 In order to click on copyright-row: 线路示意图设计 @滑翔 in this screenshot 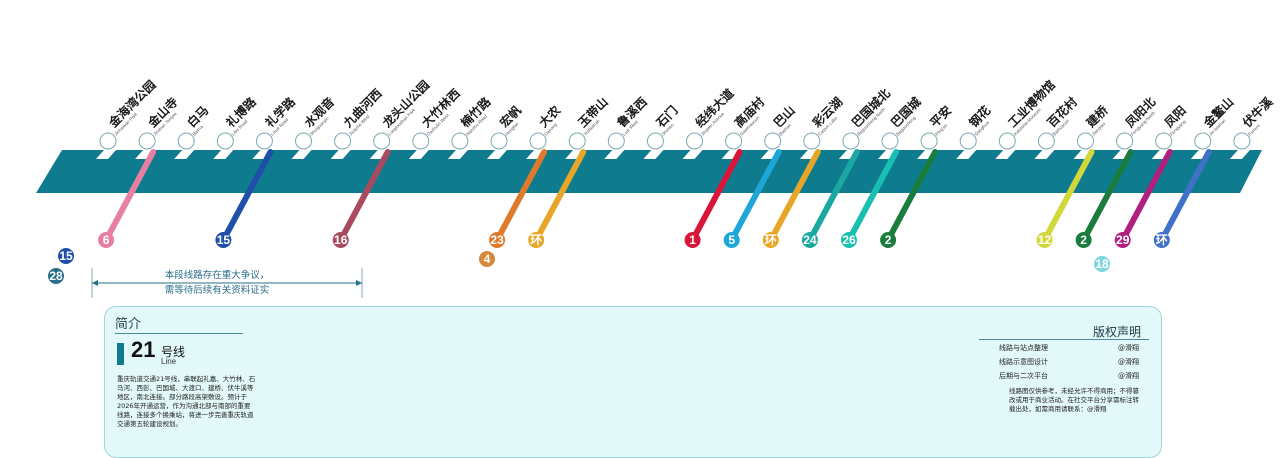, I will do `click(1069, 362)`.